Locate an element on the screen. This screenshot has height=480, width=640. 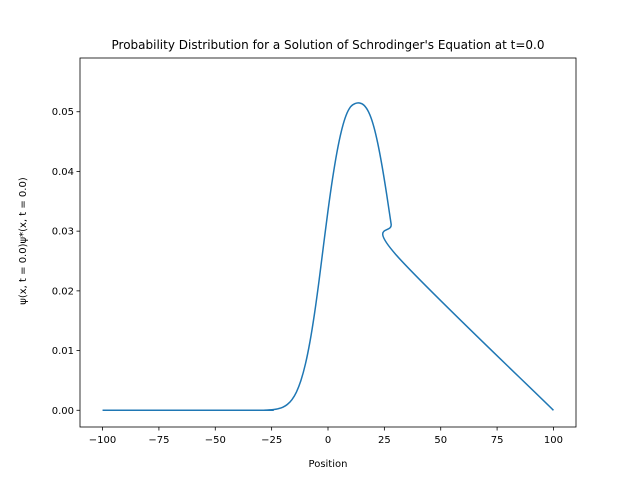
y-tick-label: 0.01 is located at coordinates (63, 351).